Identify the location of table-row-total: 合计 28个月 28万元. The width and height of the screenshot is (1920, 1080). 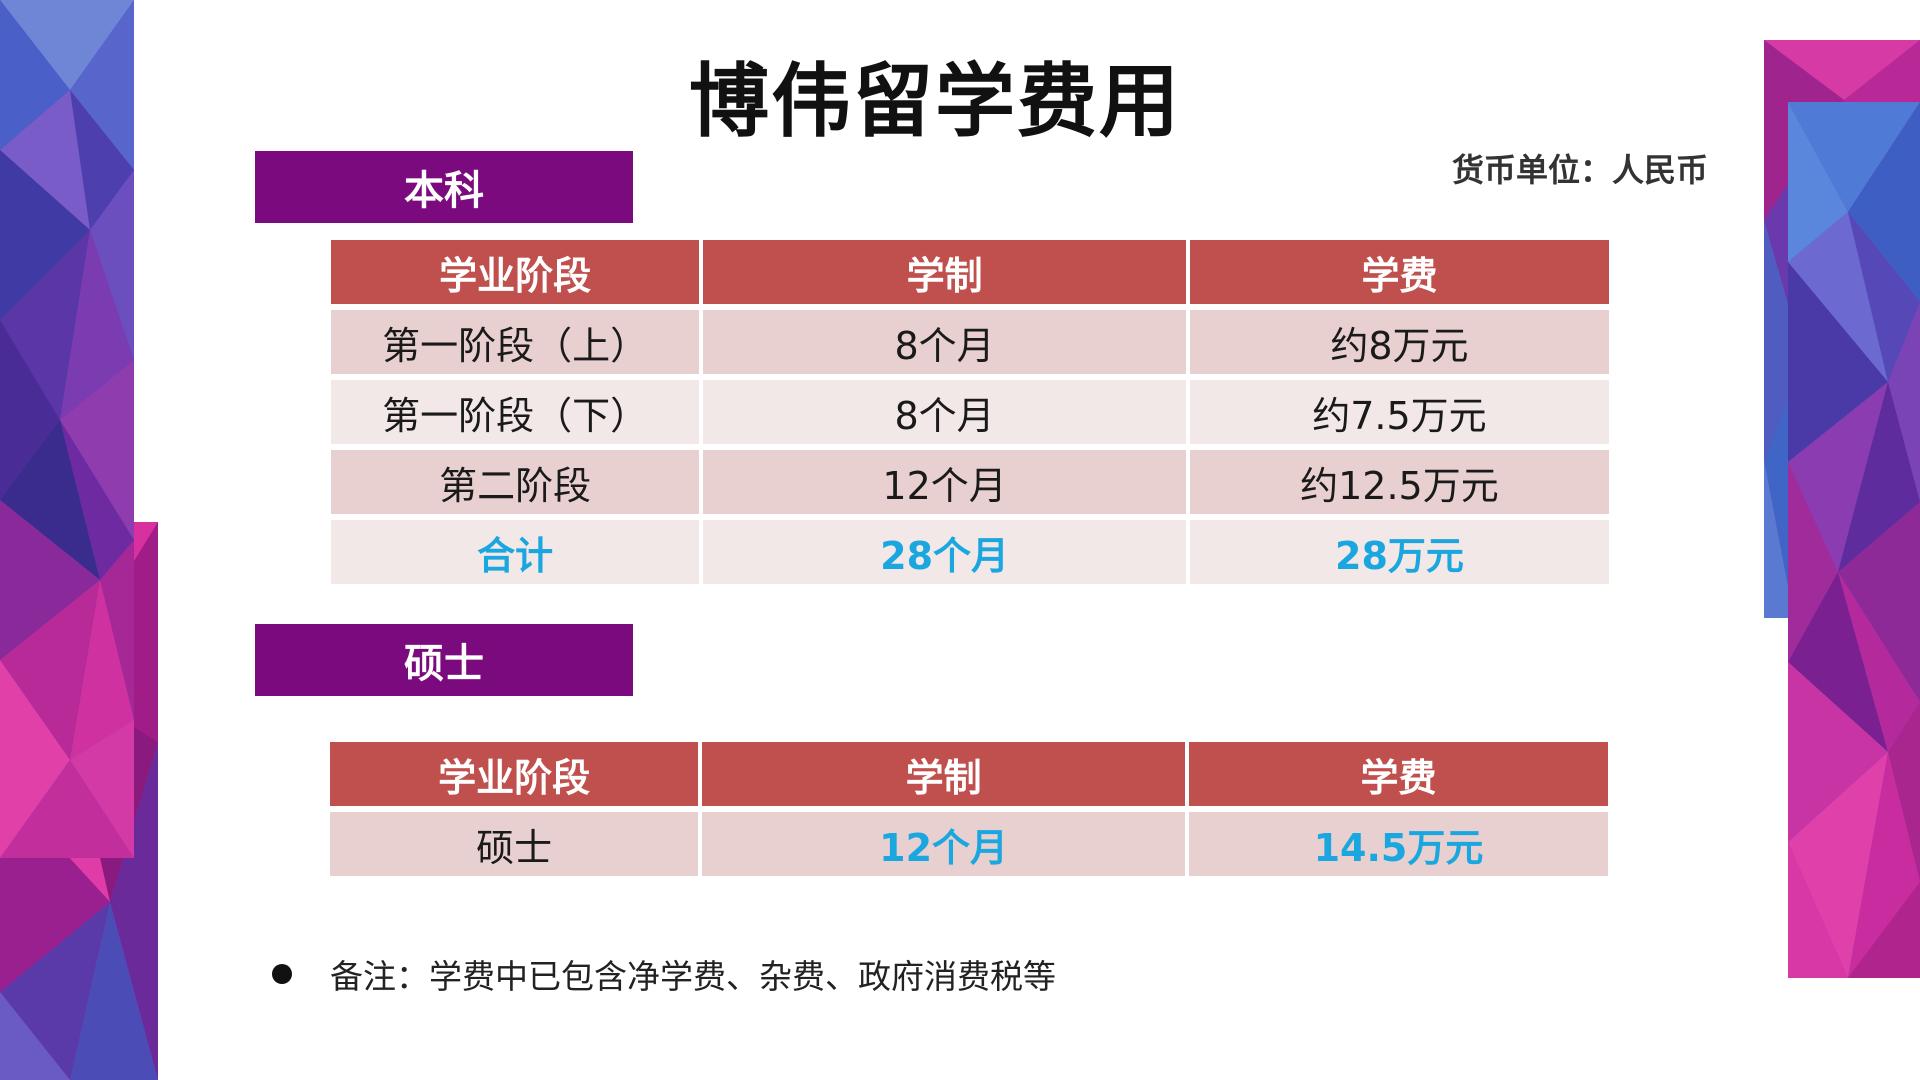
(970, 552).